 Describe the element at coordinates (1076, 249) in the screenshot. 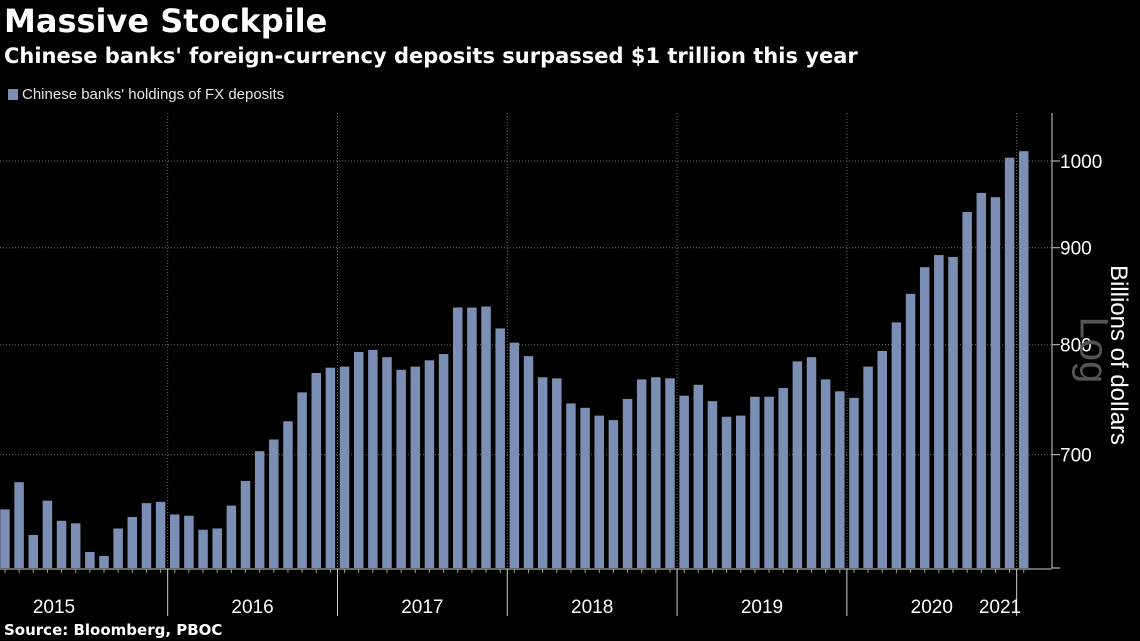

I see `y-tick-label: 900` at that location.